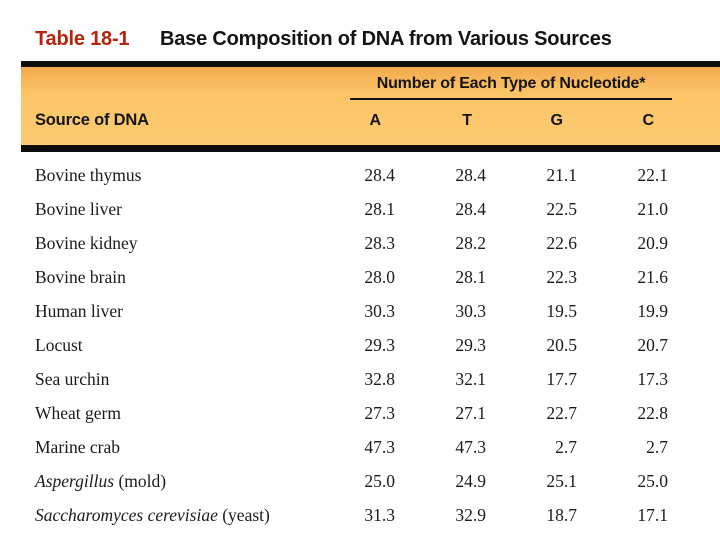 The height and width of the screenshot is (540, 720). Describe the element at coordinates (561, 208) in the screenshot. I see `value-g: 22.5` at that location.